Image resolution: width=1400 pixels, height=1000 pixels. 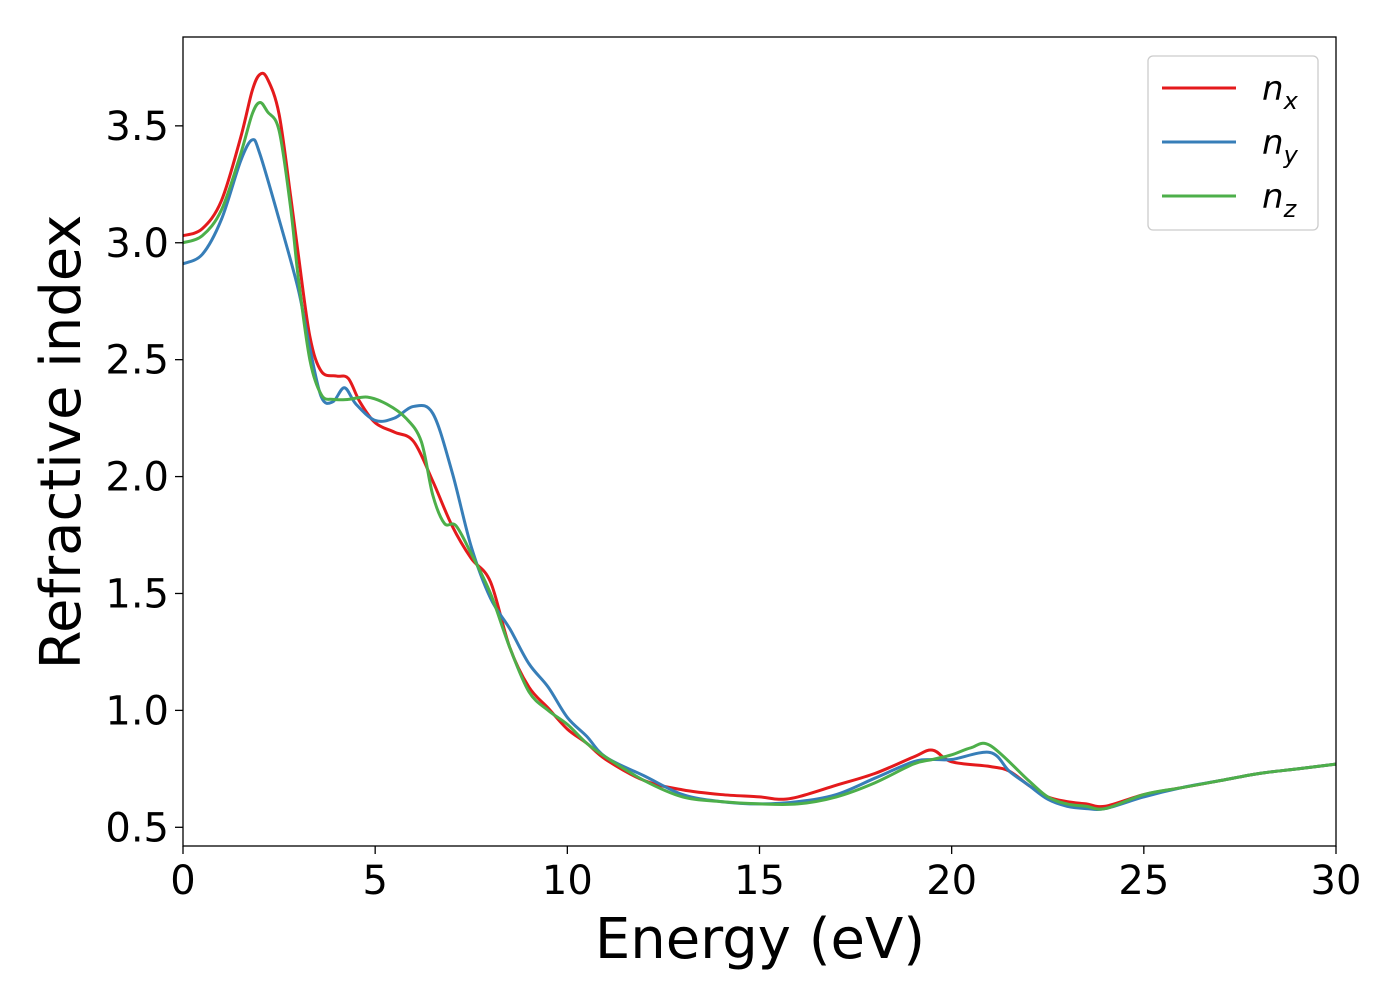 What do you see at coordinates (1280, 200) in the screenshot?
I see `legend-label-n-z: nz` at bounding box center [1280, 200].